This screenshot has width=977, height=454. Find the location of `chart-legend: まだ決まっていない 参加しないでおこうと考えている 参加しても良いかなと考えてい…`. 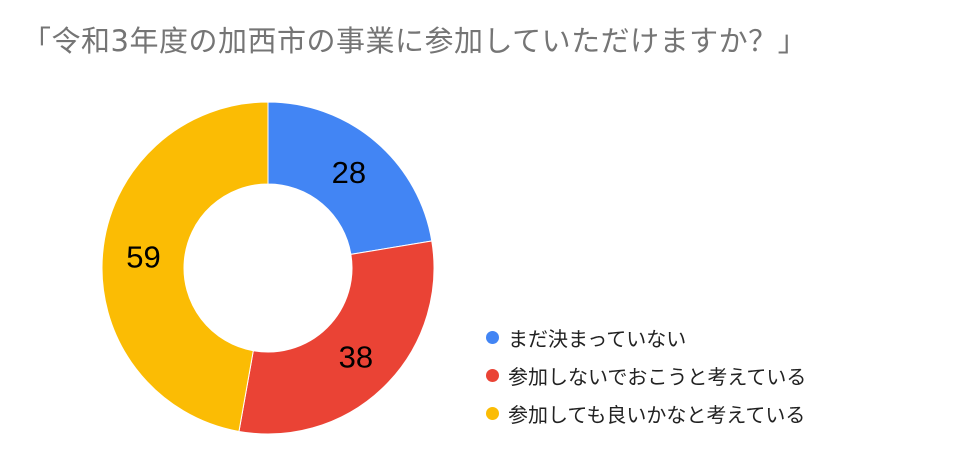

chart-legend: まだ決まっていない 参加しないでおこうと考えている 参加しても良いかなと考えてい… is located at coordinates (646, 375).